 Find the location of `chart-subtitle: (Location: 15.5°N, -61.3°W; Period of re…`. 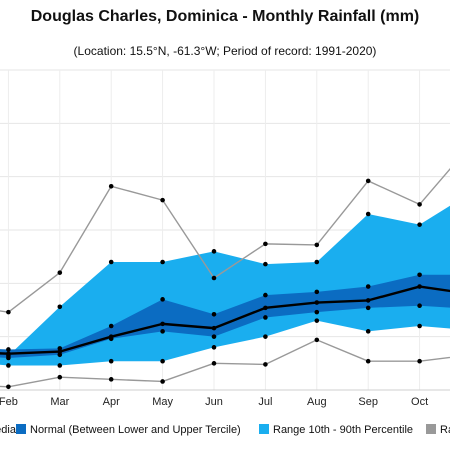

chart-subtitle: (Location: 15.5°N, -61.3°W; Period of re… is located at coordinates (225, 51).